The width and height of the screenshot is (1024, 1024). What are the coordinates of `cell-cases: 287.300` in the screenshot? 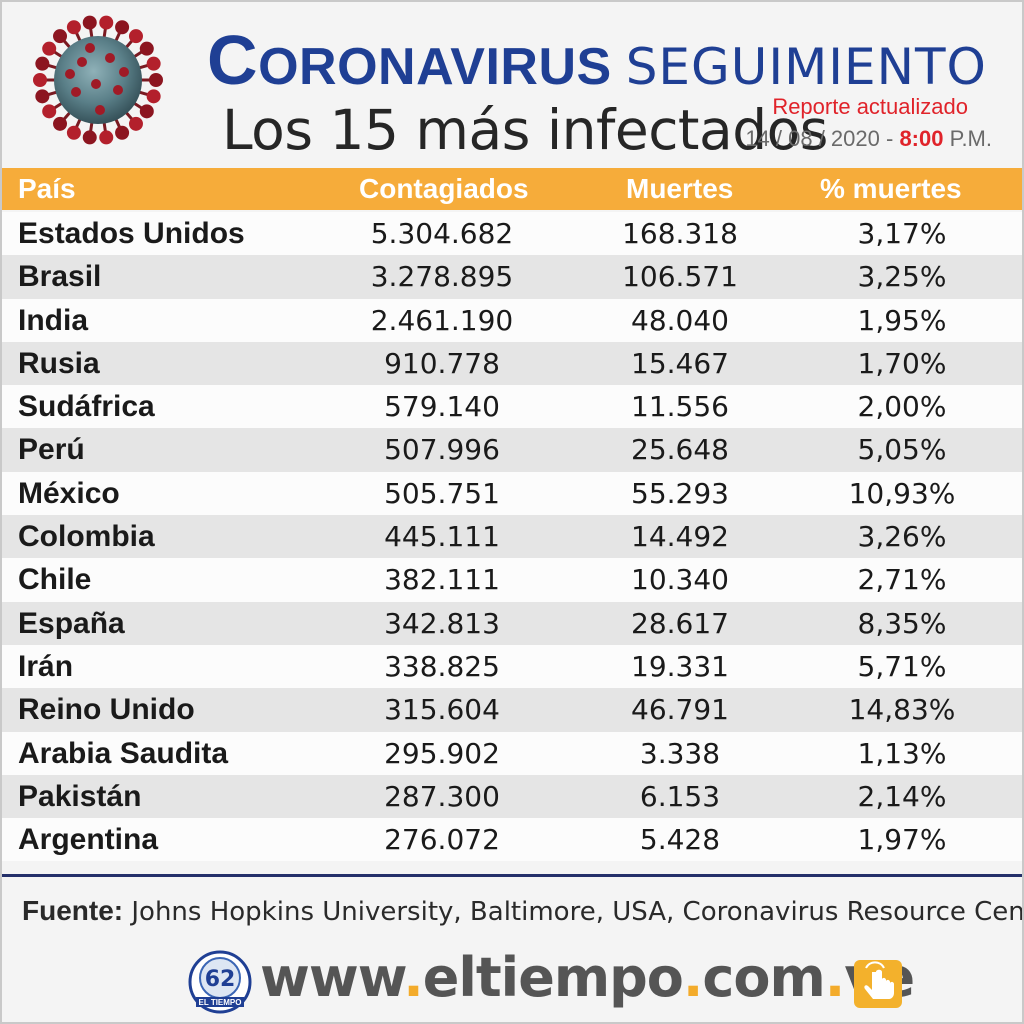 It's located at (442, 796).